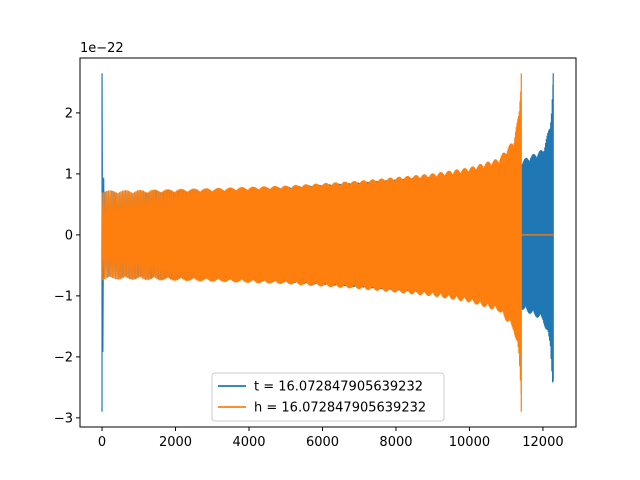 The width and height of the screenshot is (640, 480). Describe the element at coordinates (175, 442) in the screenshot. I see `x-tick-label: 2000` at that location.